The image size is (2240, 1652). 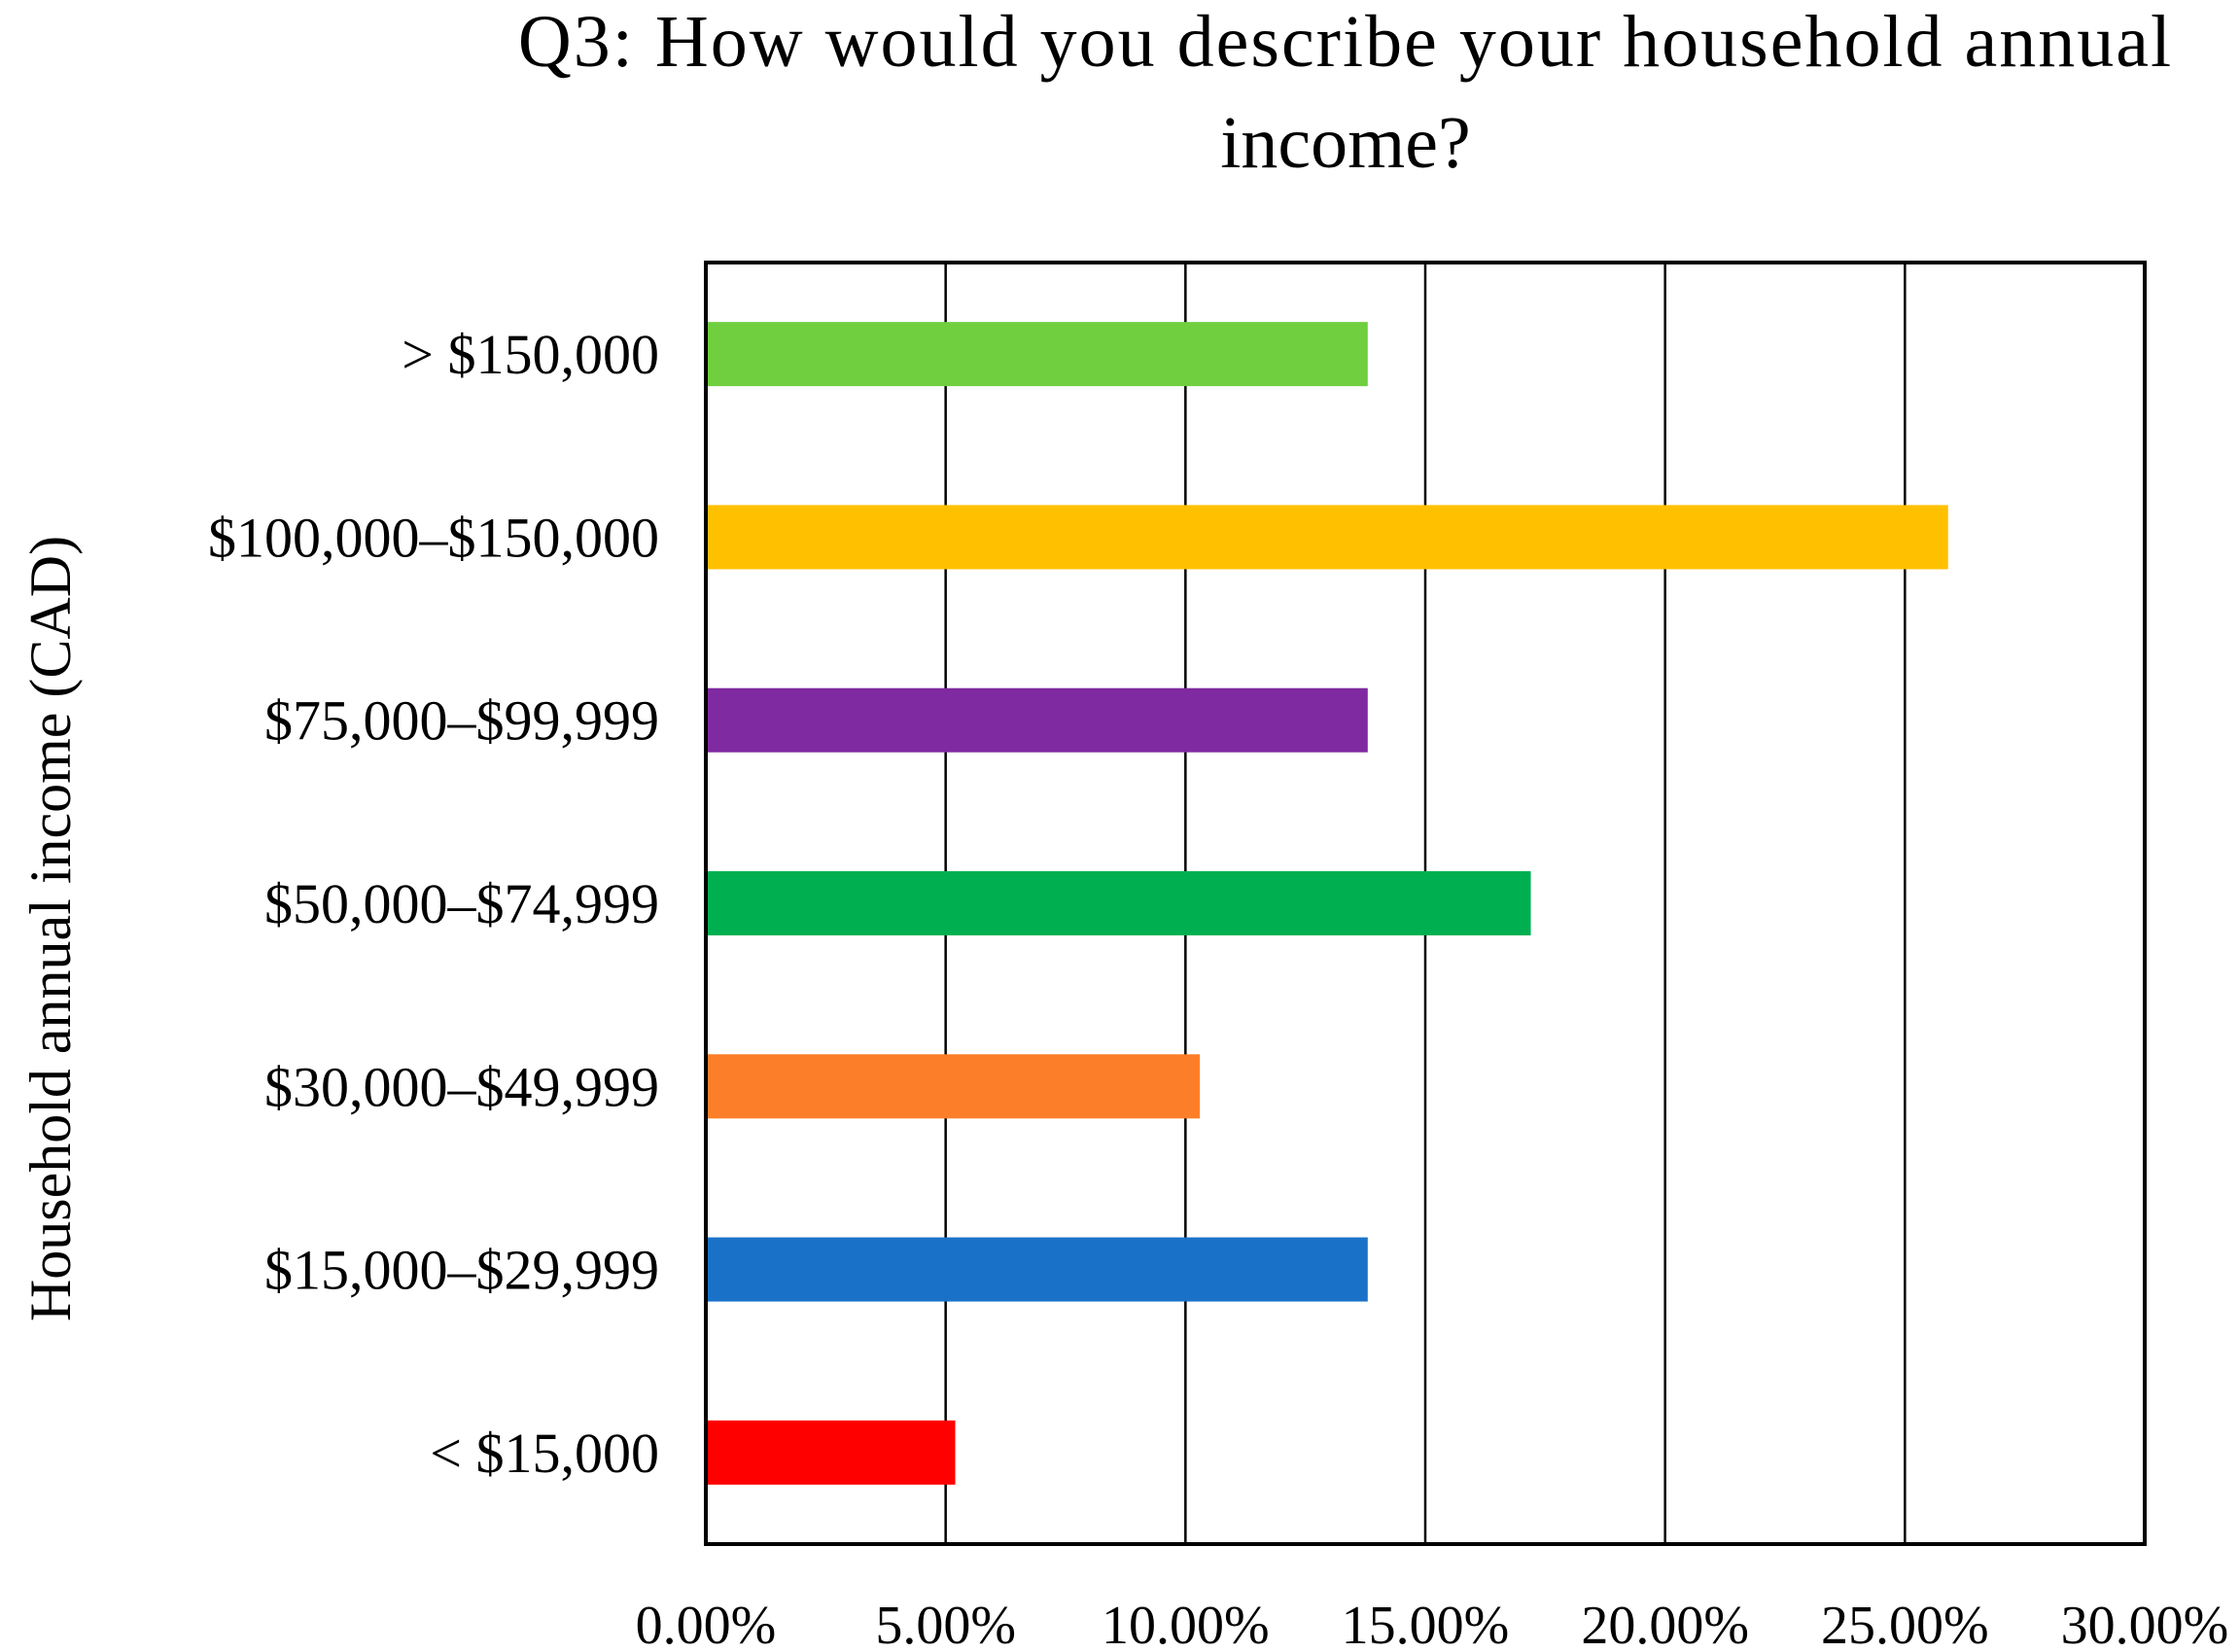 I want to click on category-label: $30,000–$49,999, so click(x=461, y=1086).